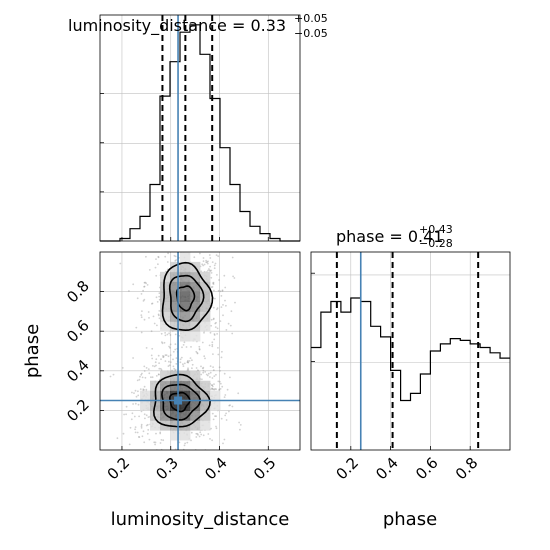 This screenshot has height=550, width=550. What do you see at coordinates (436, 243) in the screenshot?
I see `title-phase-minus: −0.28` at bounding box center [436, 243].